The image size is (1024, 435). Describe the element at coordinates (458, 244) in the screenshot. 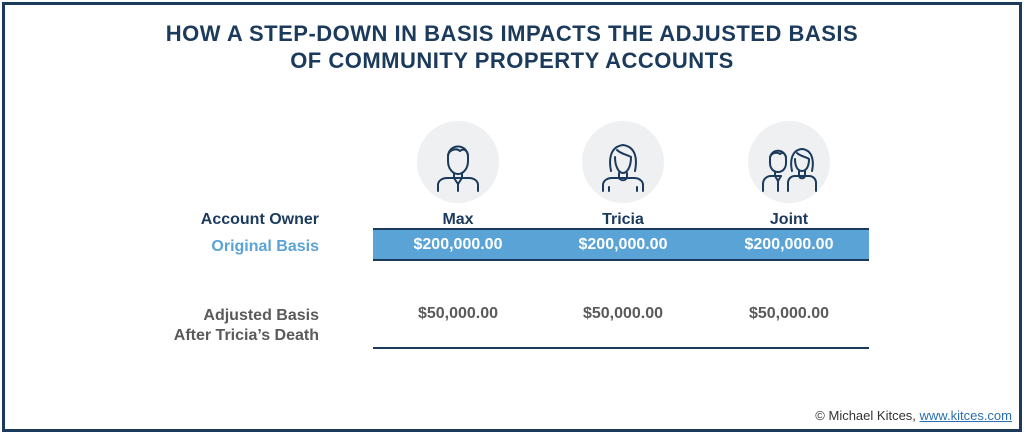

I see `original-basis-max: $200,000.00` at that location.